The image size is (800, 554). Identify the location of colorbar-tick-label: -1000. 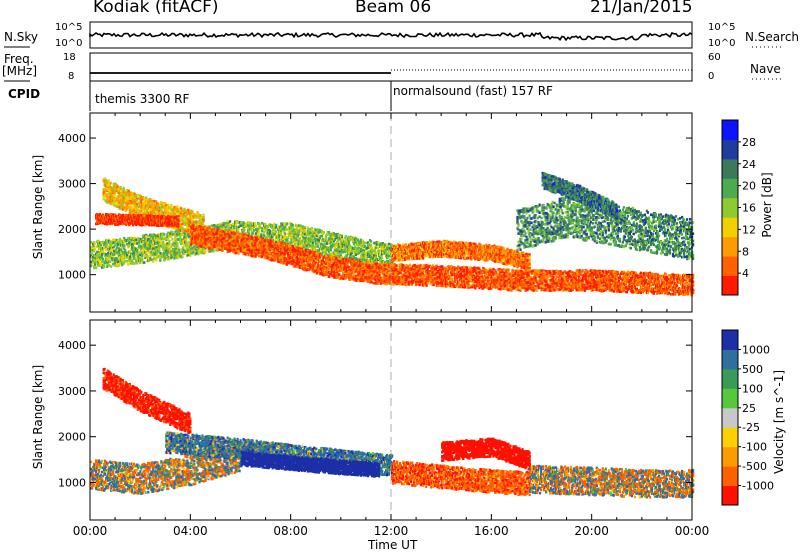
(758, 486).